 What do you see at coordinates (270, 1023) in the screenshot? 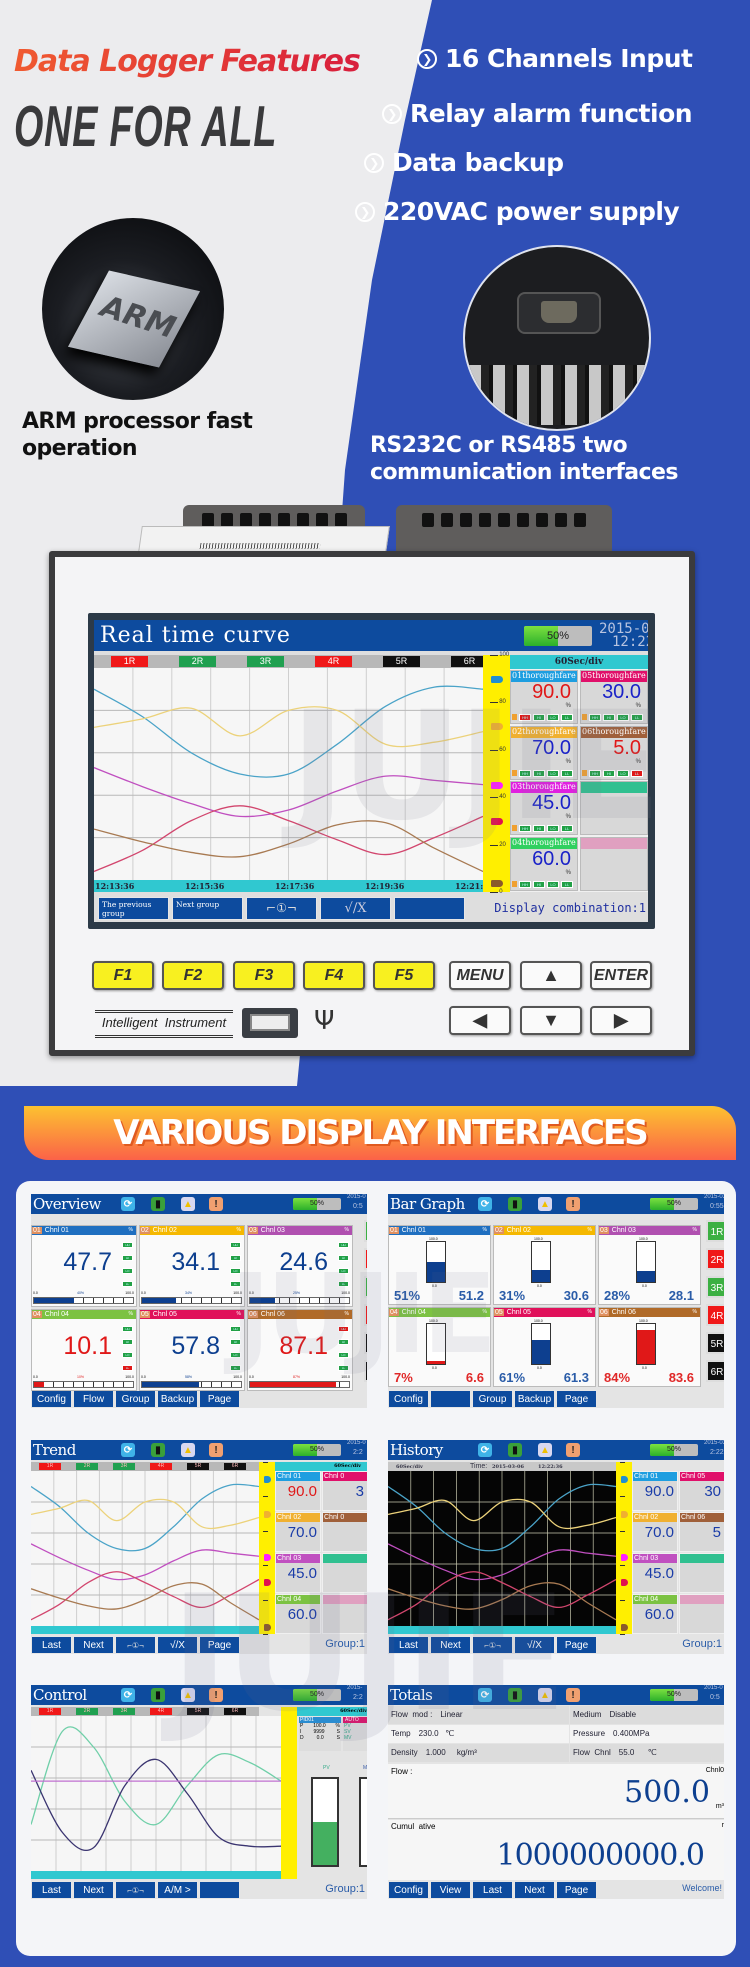
I see `usb-port` at bounding box center [270, 1023].